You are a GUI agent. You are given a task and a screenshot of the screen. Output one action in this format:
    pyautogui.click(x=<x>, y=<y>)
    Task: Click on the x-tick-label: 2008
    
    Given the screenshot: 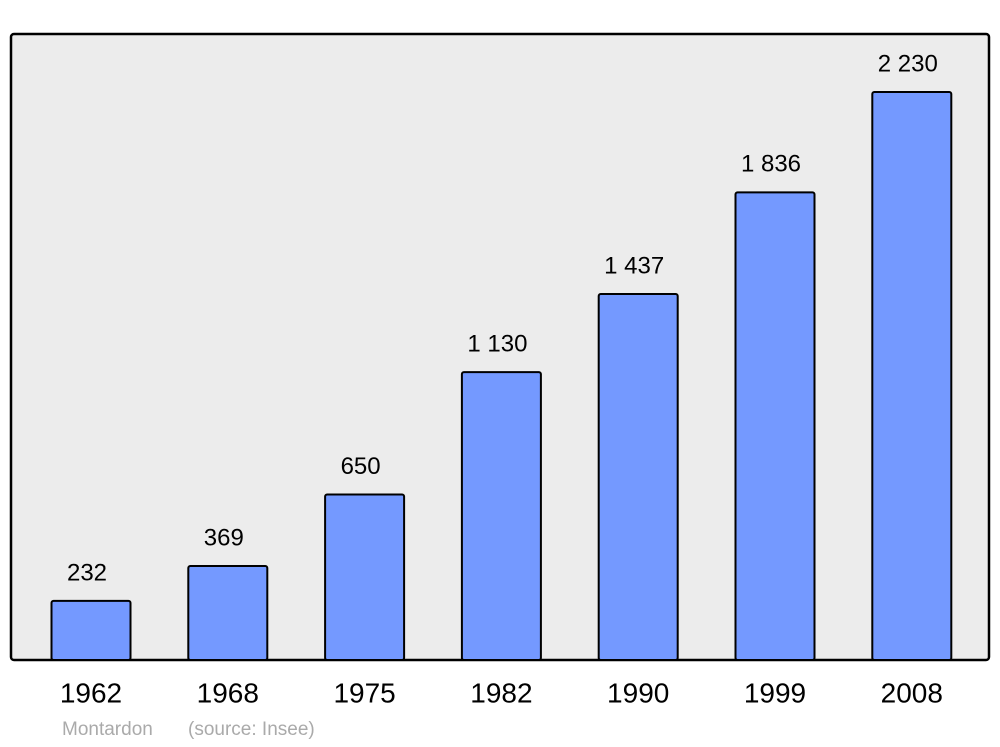 What is the action you would take?
    pyautogui.click(x=912, y=692)
    